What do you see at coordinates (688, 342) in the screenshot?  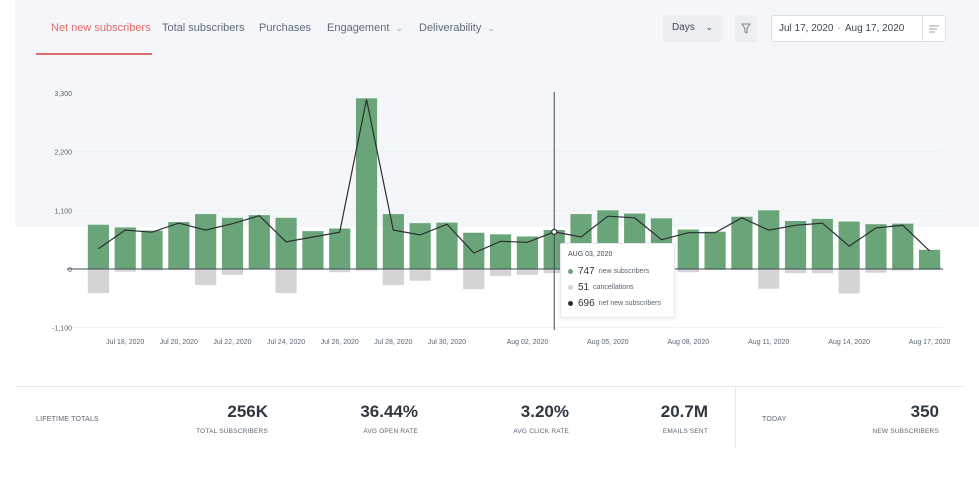 I see `x-tick-label: Aug 08, 2020` at bounding box center [688, 342].